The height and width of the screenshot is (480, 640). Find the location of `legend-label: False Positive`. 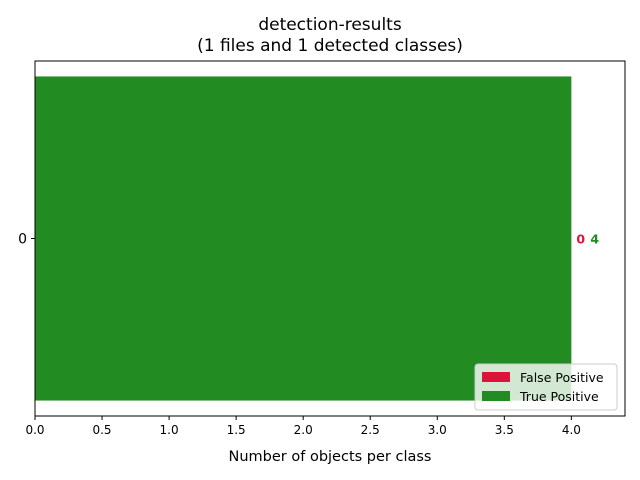

legend-label: False Positive is located at coordinates (562, 377).